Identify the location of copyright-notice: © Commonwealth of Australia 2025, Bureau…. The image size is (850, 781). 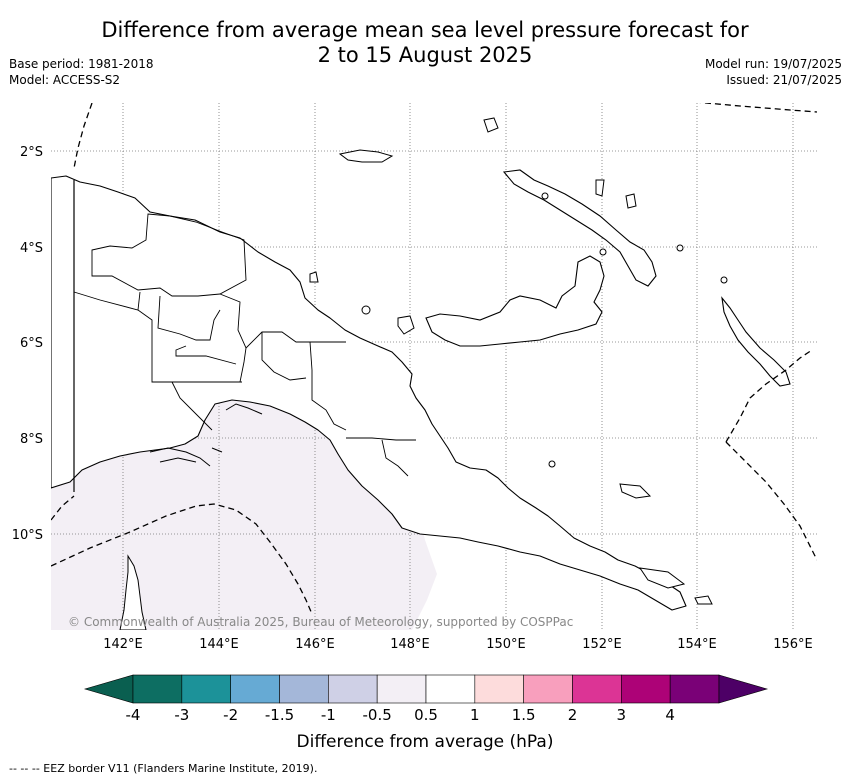
(320, 622).